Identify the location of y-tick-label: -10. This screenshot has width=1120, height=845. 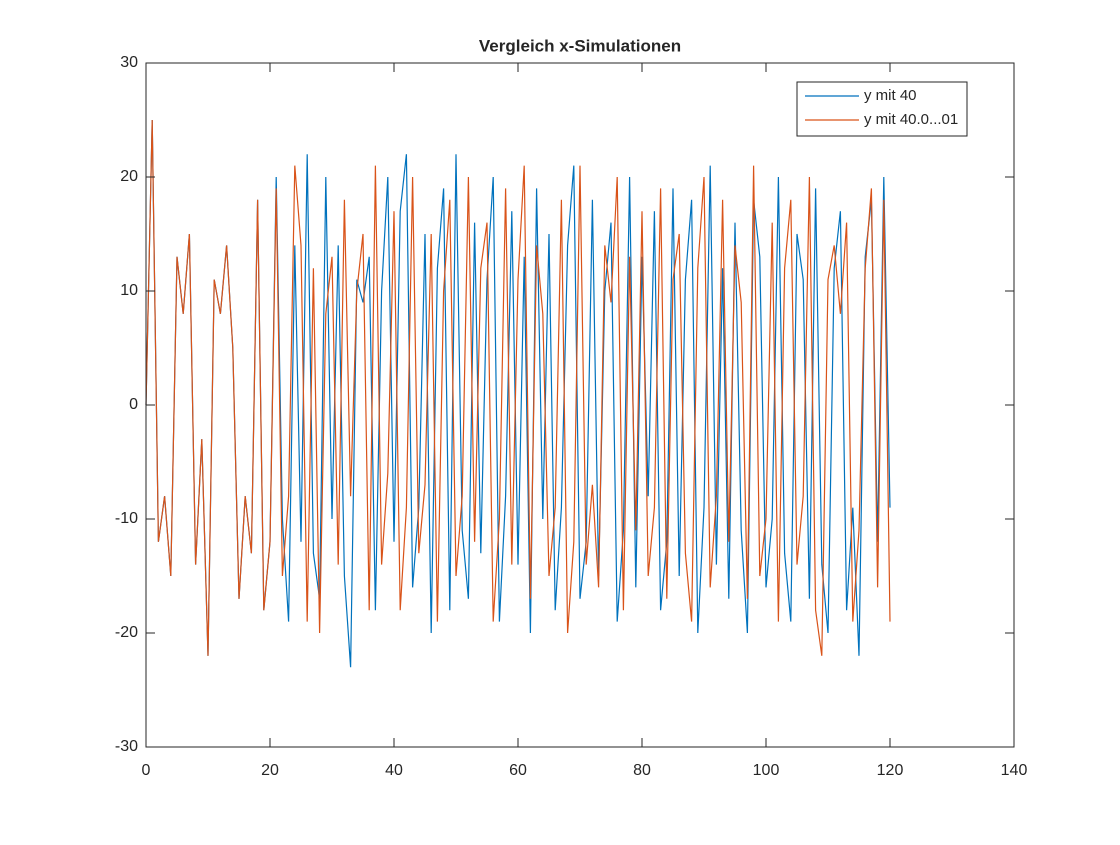
(126, 518).